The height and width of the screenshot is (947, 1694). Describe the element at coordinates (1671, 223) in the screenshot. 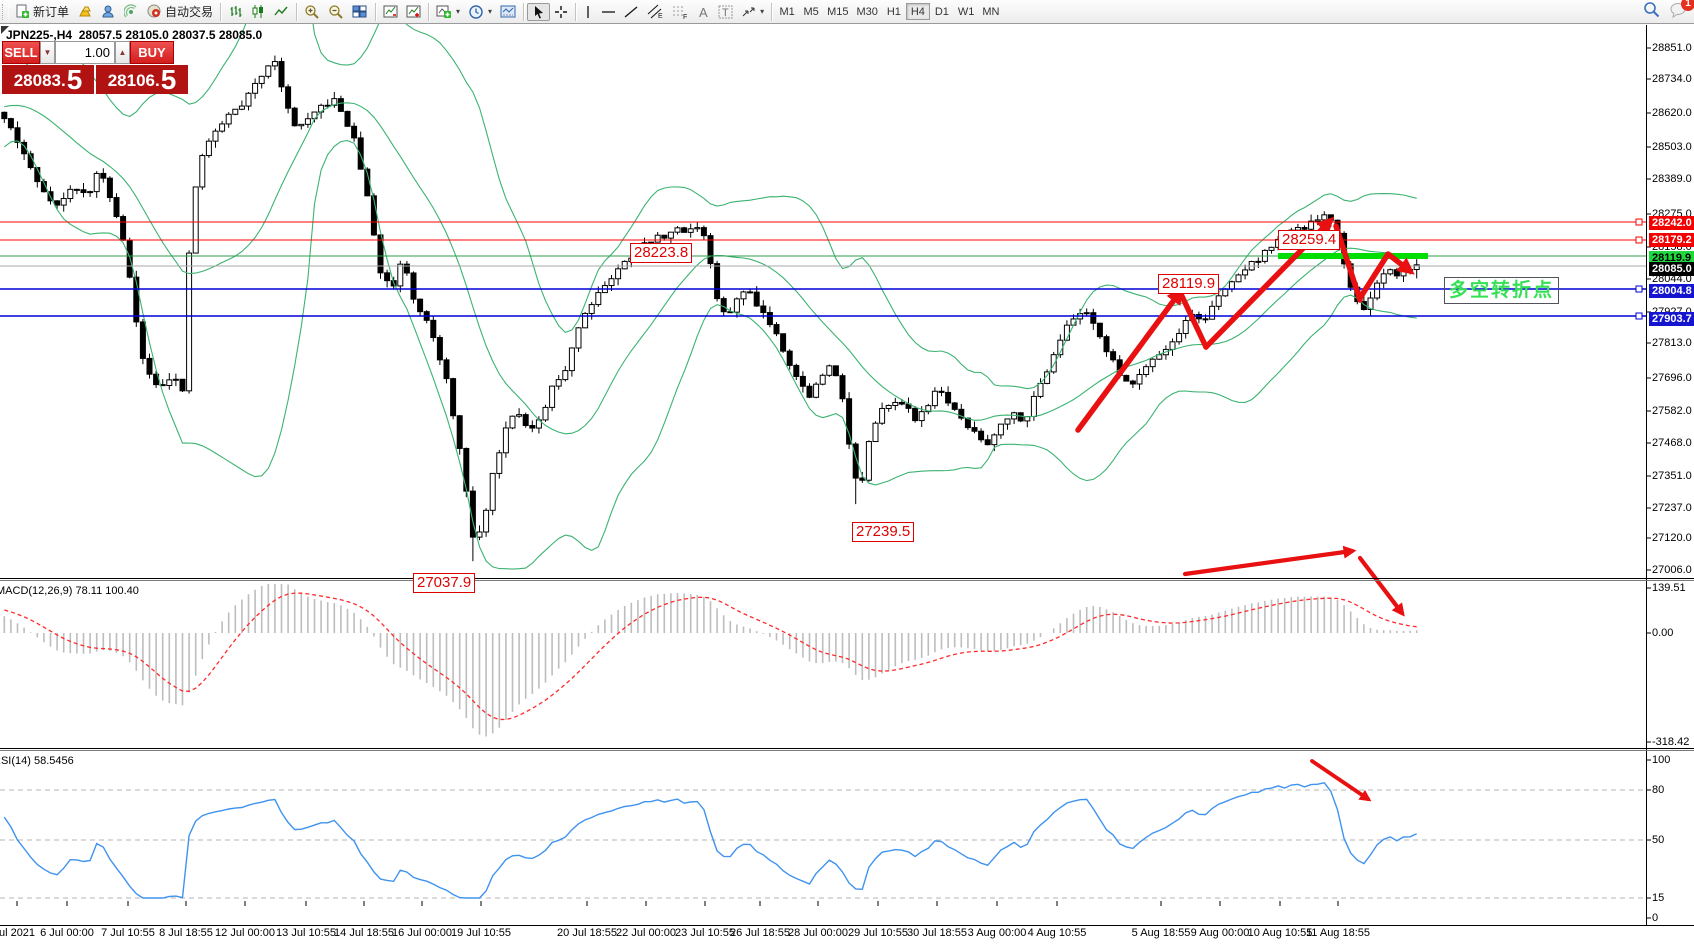

I see `price-badge: 28242.0` at that location.